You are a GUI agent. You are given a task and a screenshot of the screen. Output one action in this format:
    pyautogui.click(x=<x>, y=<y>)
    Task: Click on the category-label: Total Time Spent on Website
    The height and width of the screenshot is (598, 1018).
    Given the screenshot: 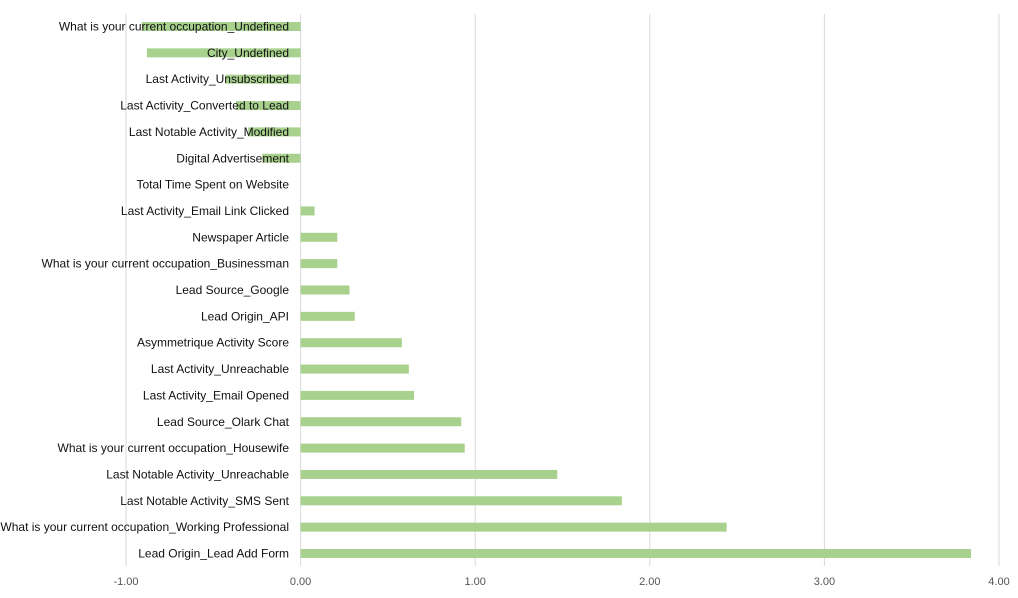 What is the action you would take?
    pyautogui.click(x=212, y=185)
    